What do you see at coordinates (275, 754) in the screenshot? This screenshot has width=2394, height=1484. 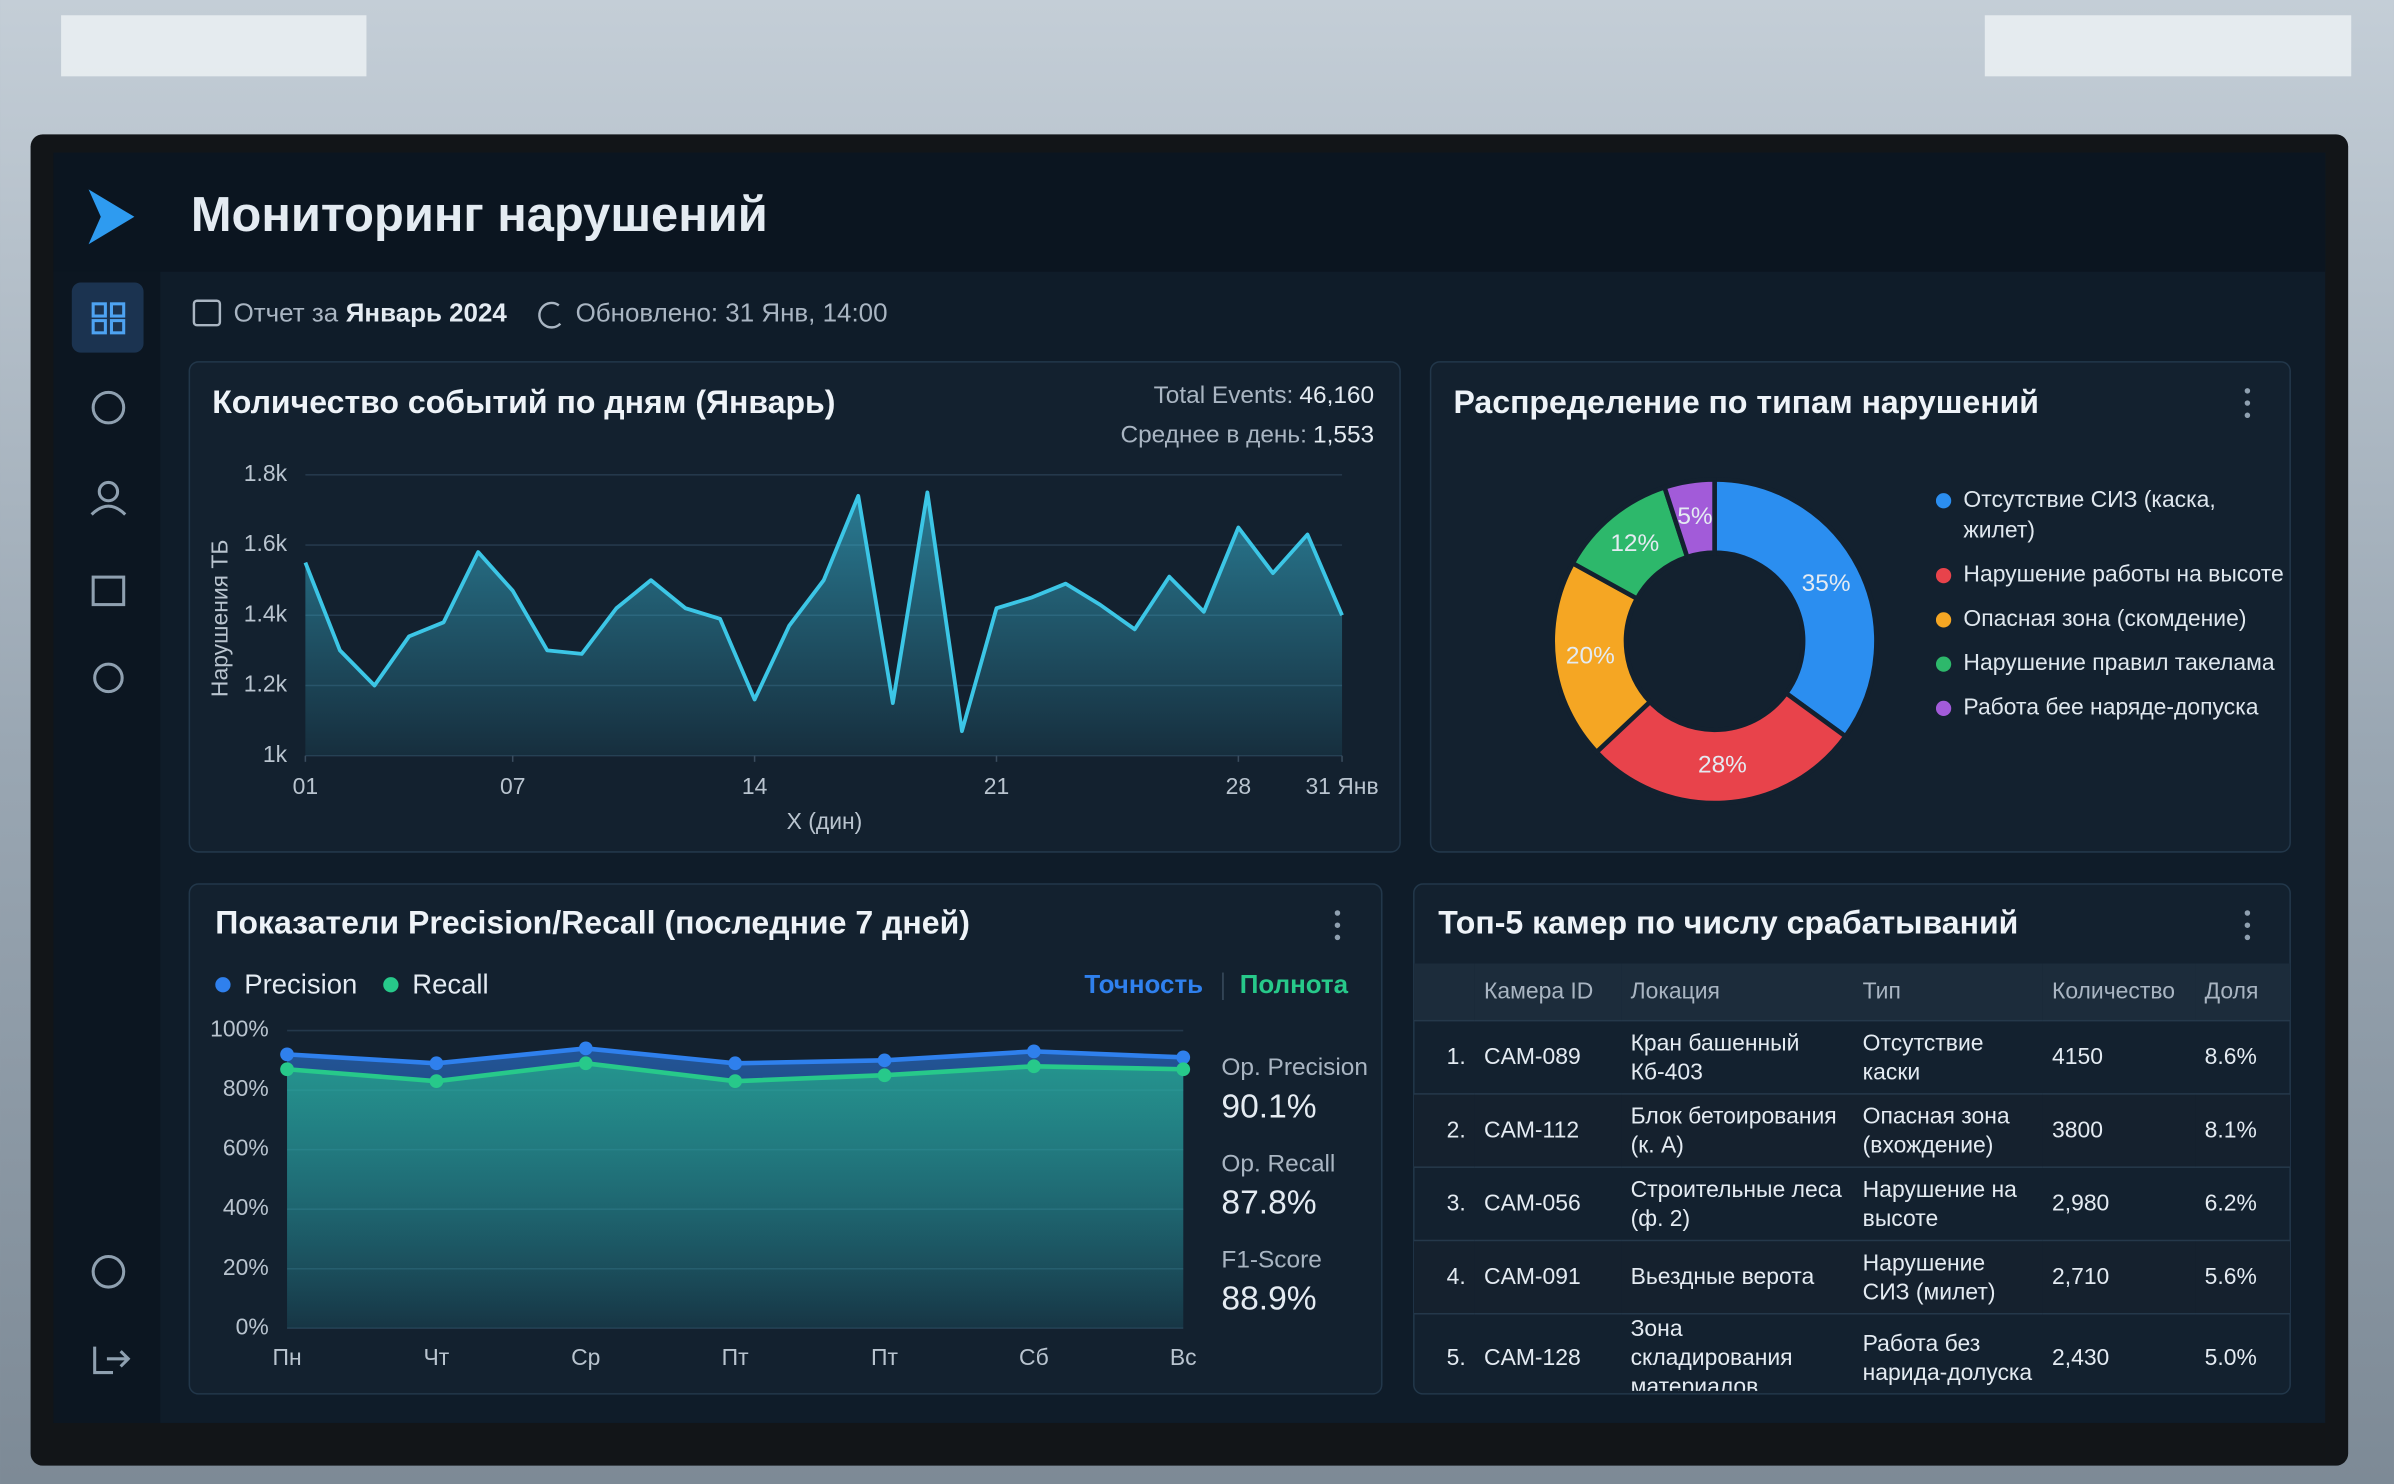 I see `y-tick-label: 1k` at bounding box center [275, 754].